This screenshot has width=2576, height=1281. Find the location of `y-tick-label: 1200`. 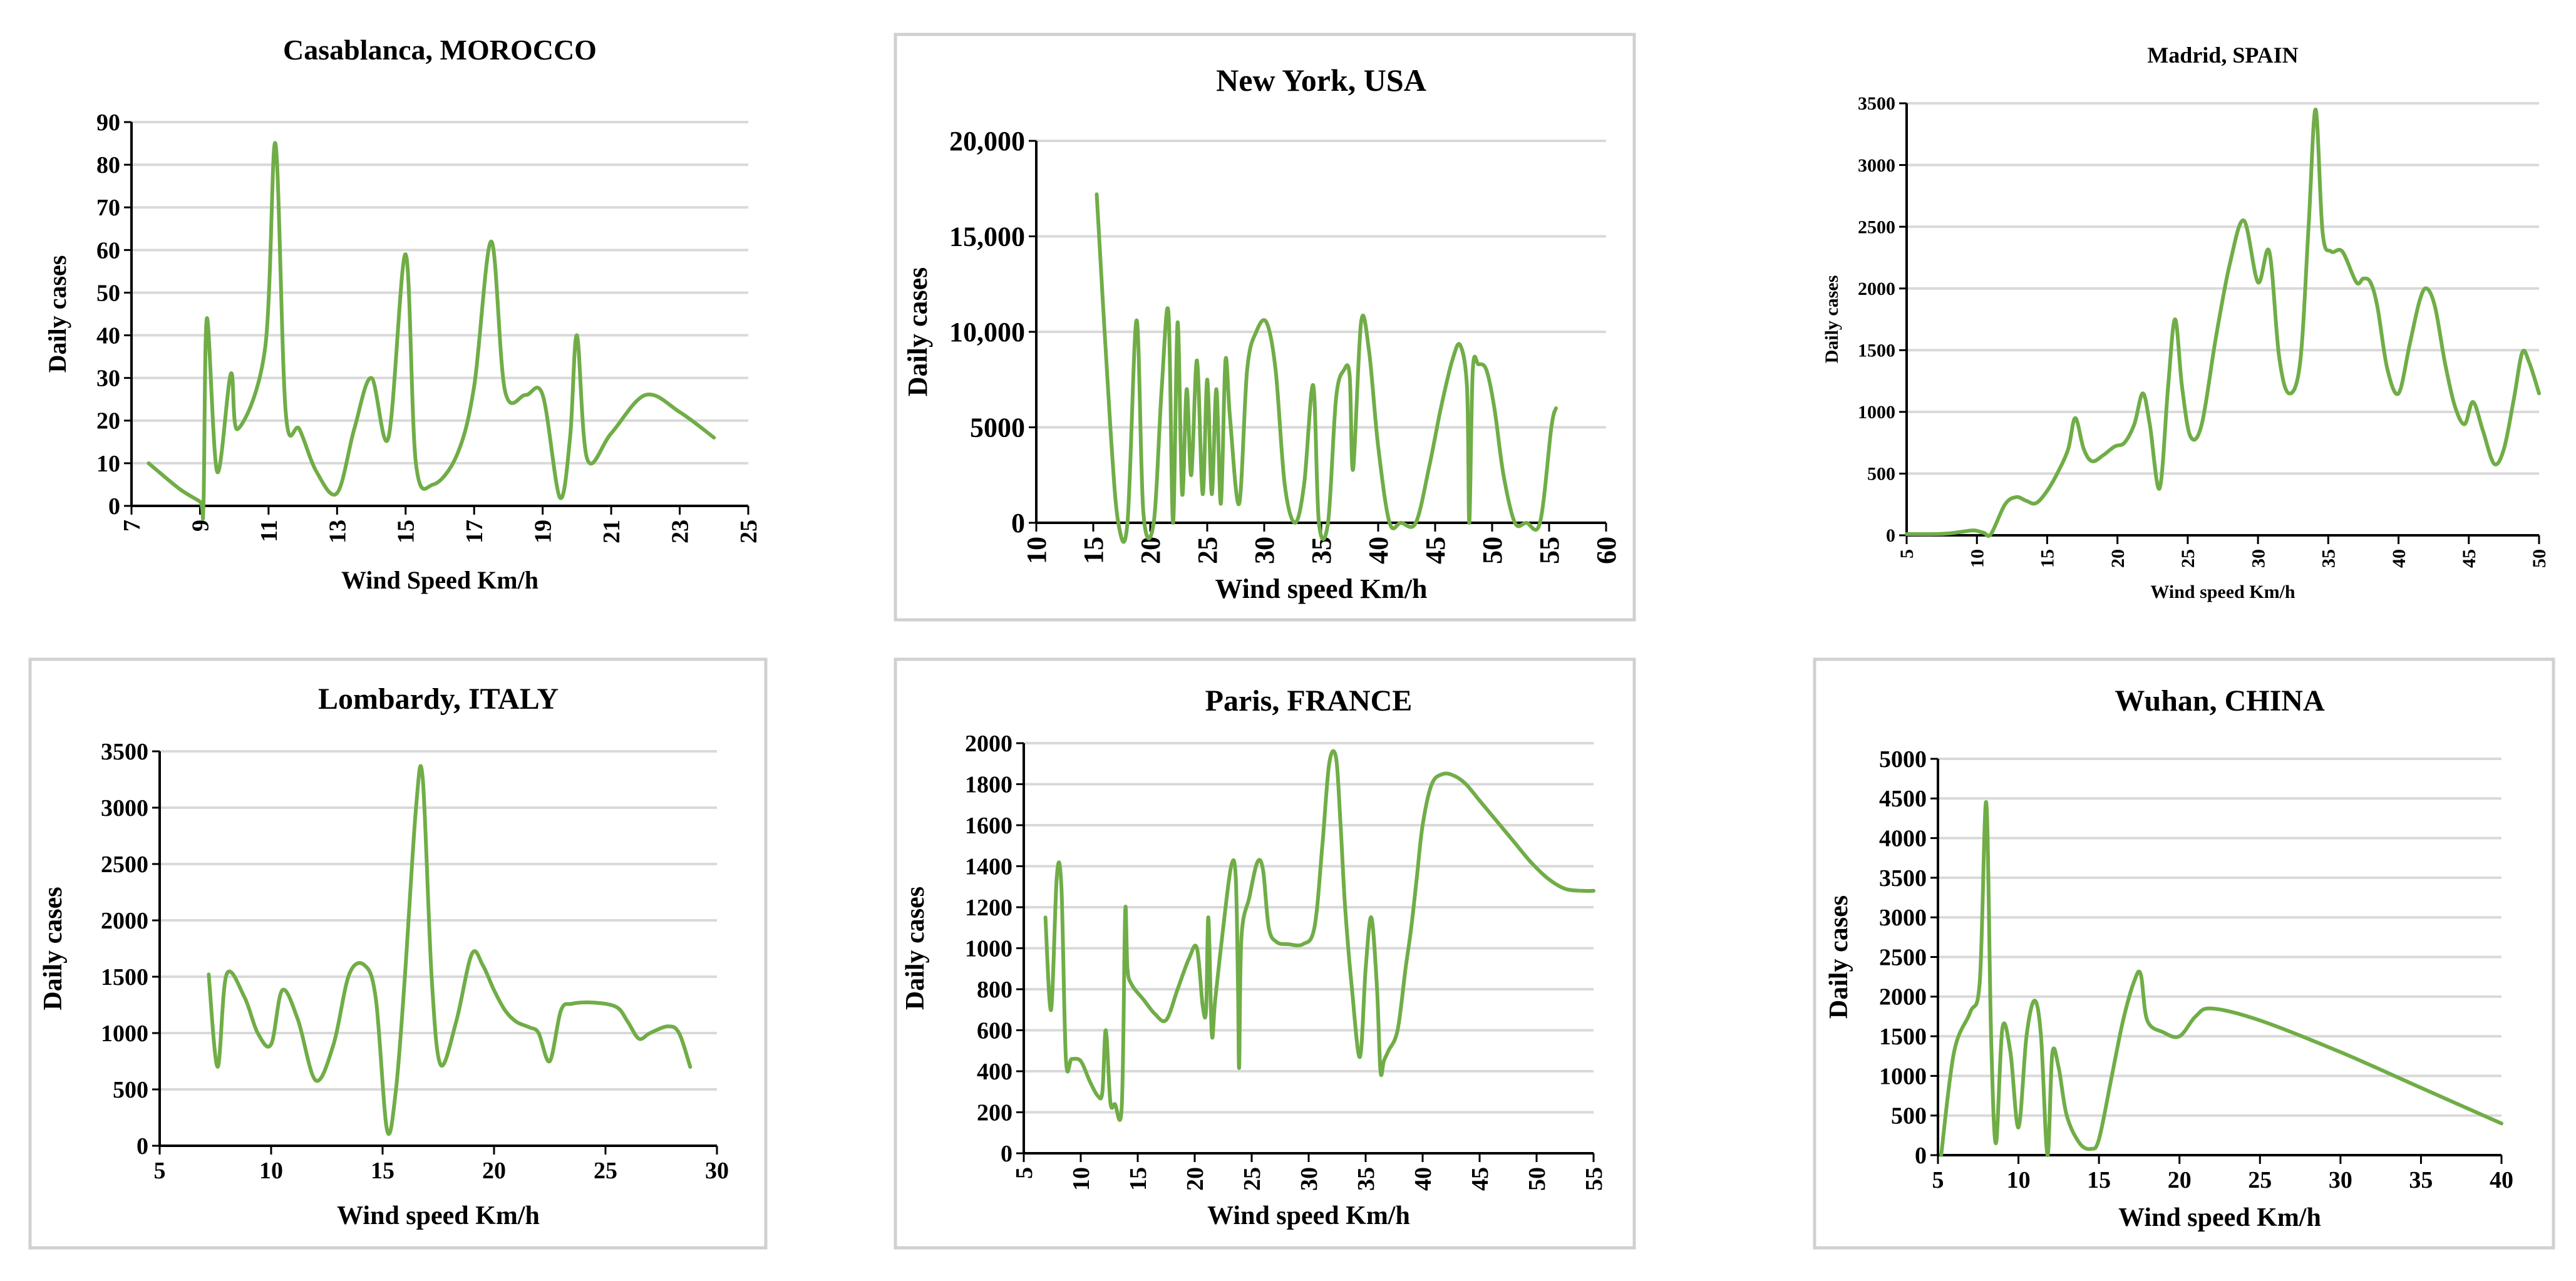

y-tick-label: 1200 is located at coordinates (989, 908).